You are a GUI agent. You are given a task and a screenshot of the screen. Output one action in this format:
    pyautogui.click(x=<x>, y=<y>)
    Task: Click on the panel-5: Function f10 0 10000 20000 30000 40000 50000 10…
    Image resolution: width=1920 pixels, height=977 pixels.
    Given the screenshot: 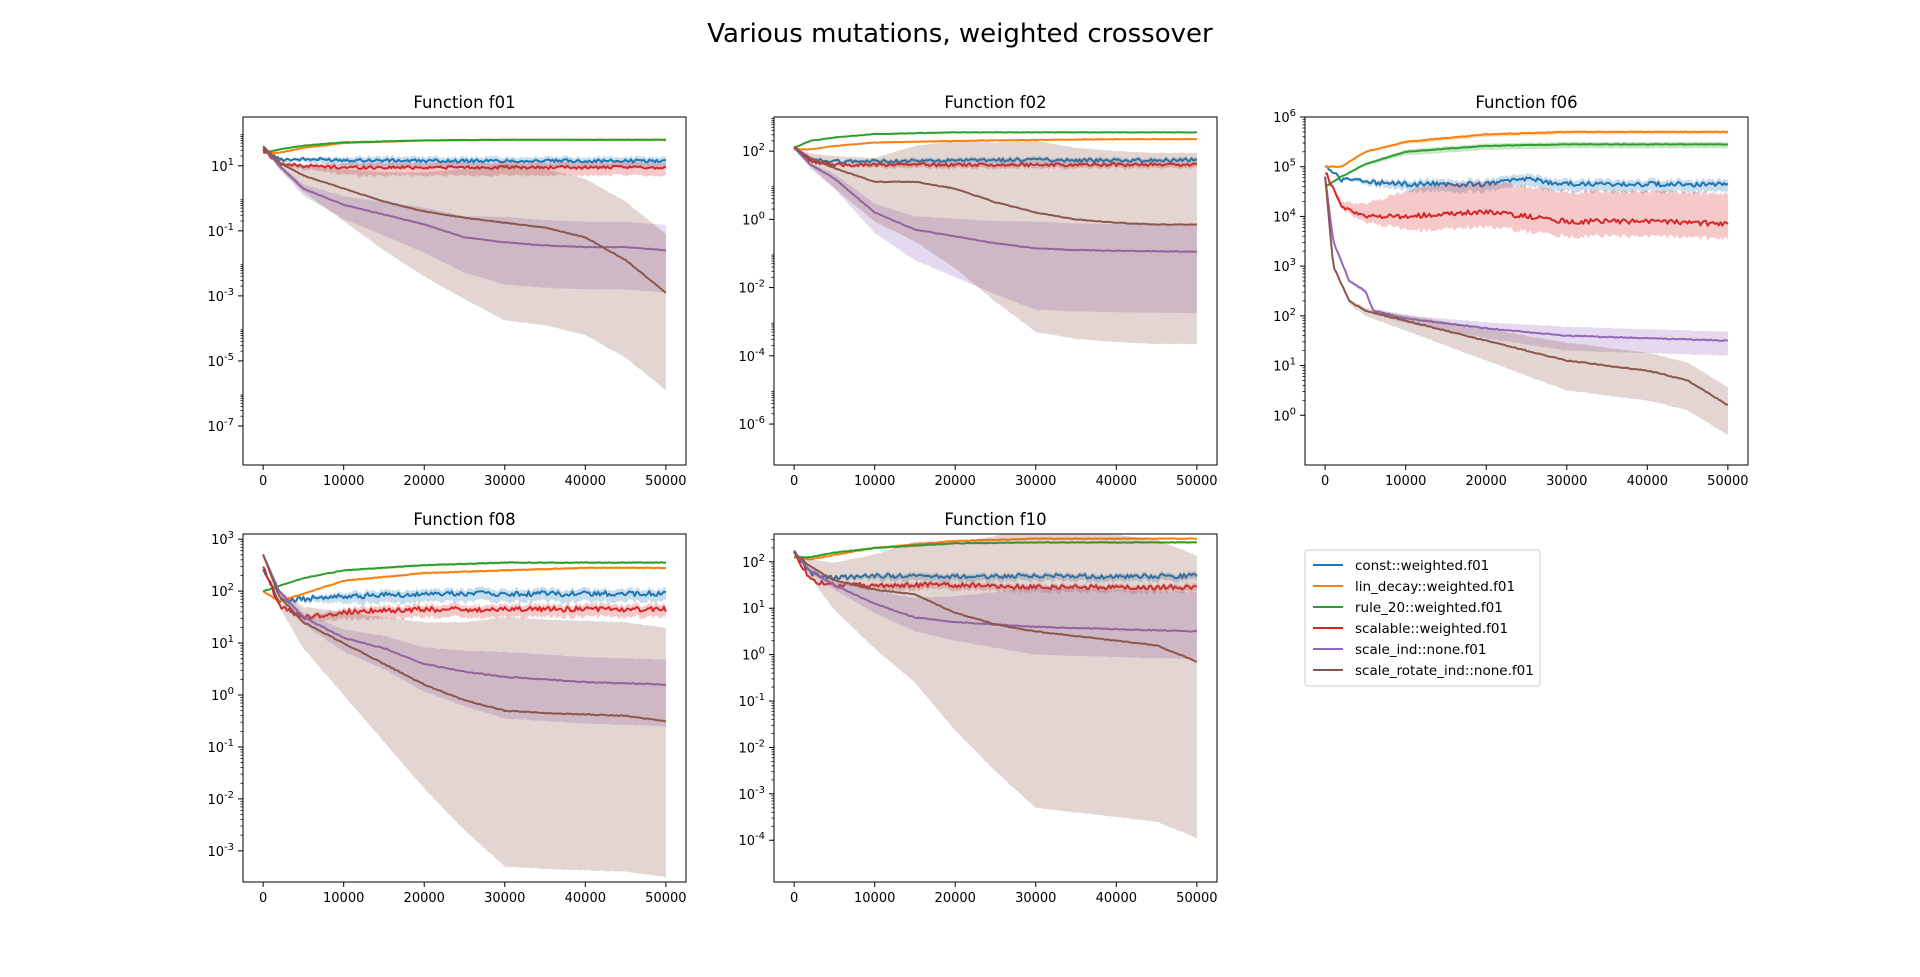 What is the action you would take?
    pyautogui.click(x=977, y=708)
    